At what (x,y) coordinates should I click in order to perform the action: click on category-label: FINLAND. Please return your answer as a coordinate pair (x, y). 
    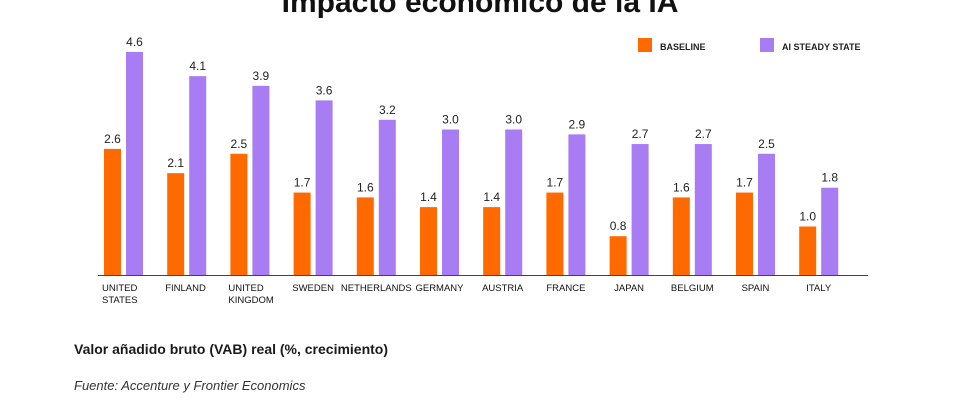
    Looking at the image, I should click on (185, 288).